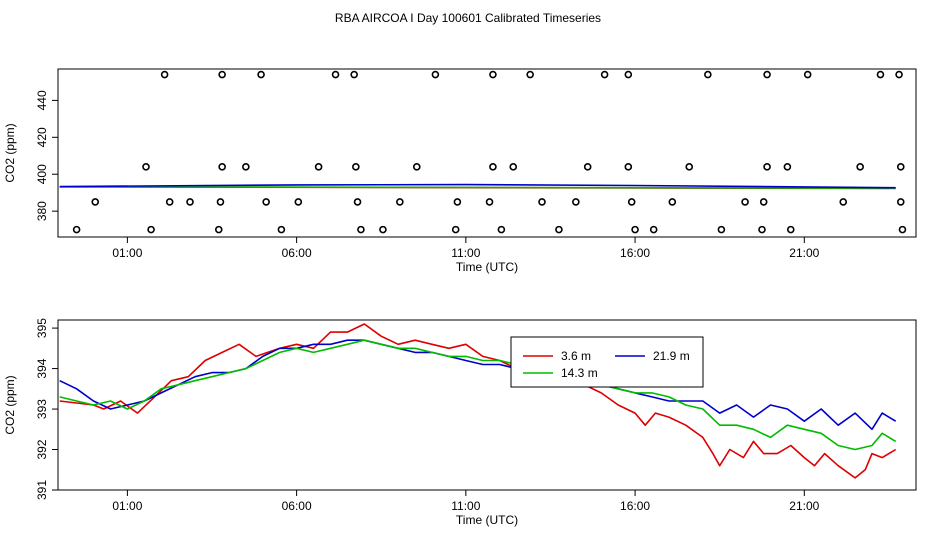  What do you see at coordinates (42, 211) in the screenshot?
I see `y-tick-label: 380` at bounding box center [42, 211].